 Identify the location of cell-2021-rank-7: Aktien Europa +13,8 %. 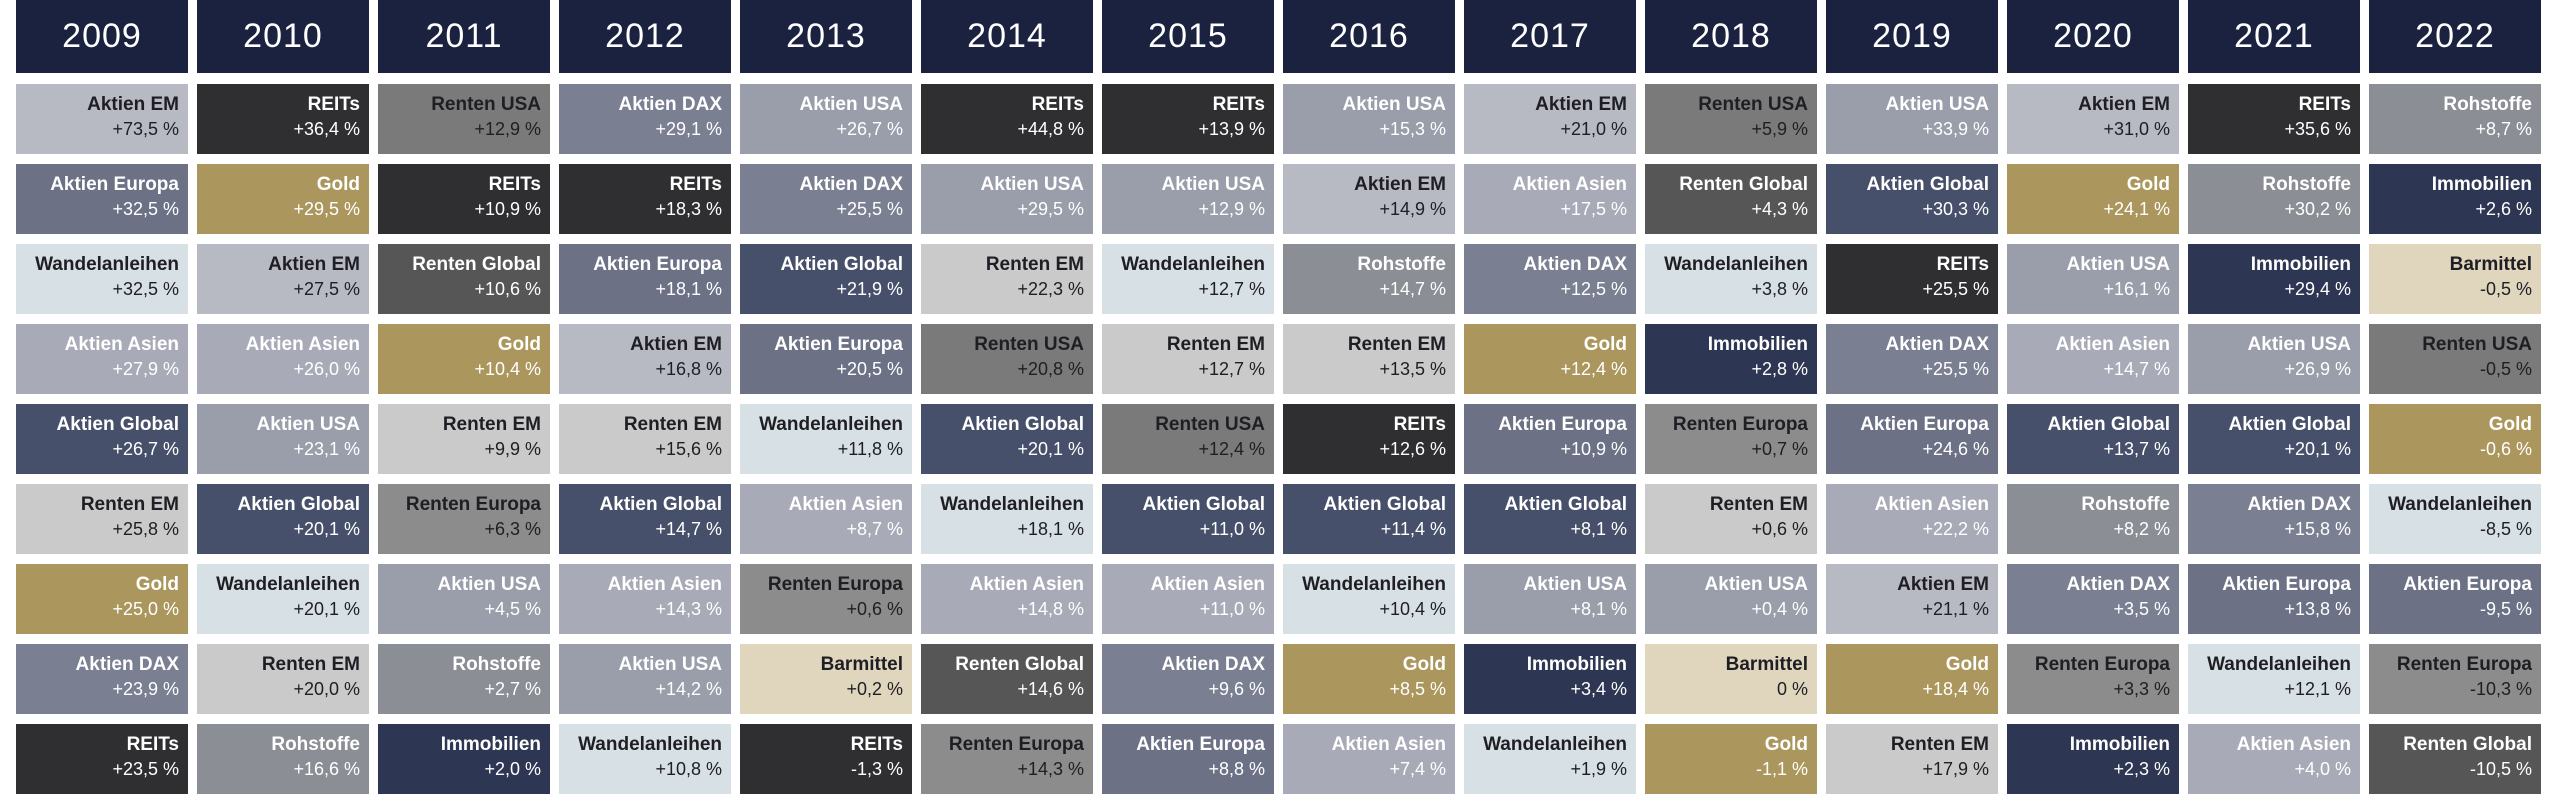
(2274, 599).